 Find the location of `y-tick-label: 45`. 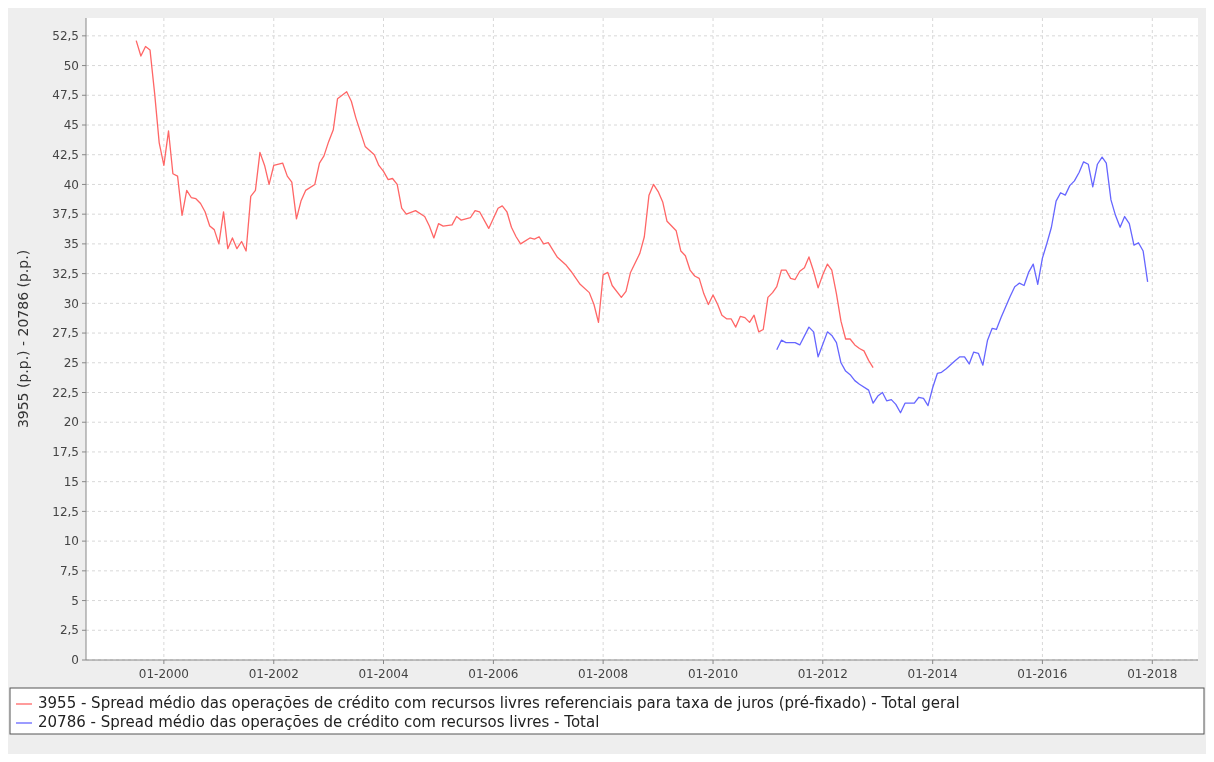

y-tick-label: 45 is located at coordinates (71, 125).